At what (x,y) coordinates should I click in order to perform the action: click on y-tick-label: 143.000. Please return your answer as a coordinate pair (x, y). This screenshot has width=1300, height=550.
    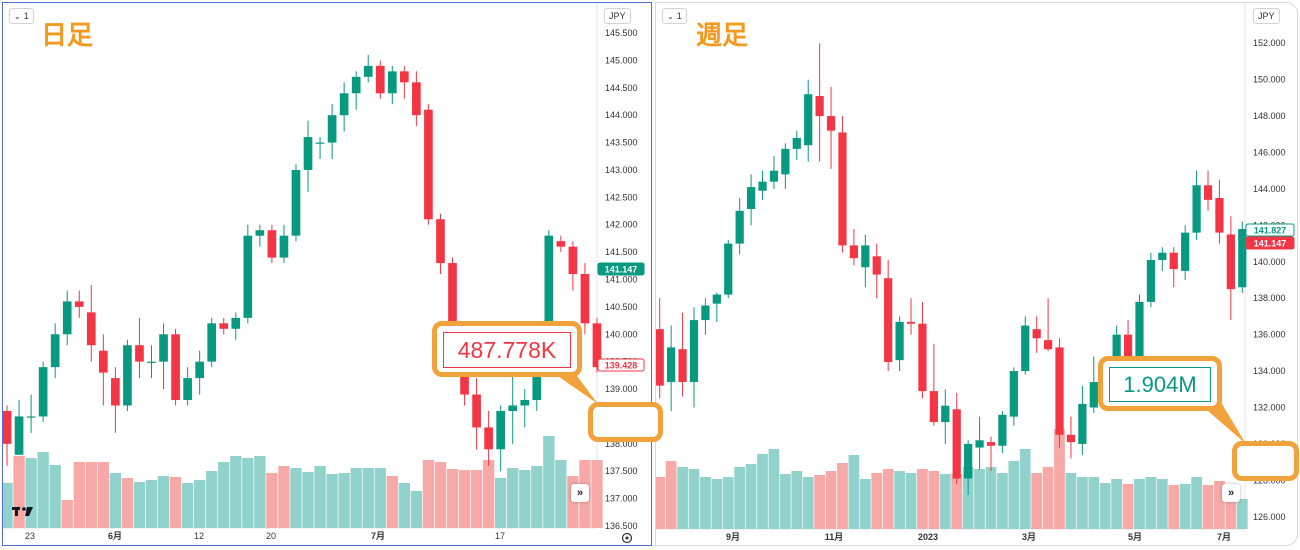
    Looking at the image, I should click on (621, 170).